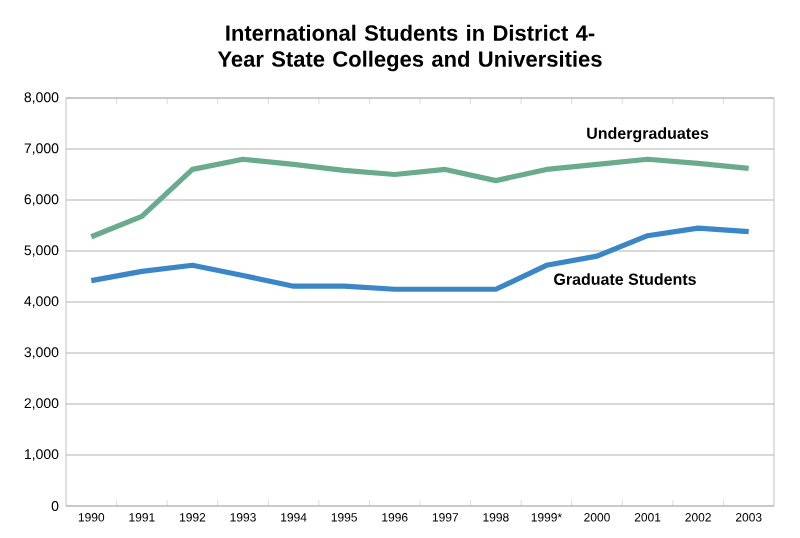 The image size is (800, 538). Describe the element at coordinates (625, 279) in the screenshot. I see `series-label: Graduate Students` at that location.